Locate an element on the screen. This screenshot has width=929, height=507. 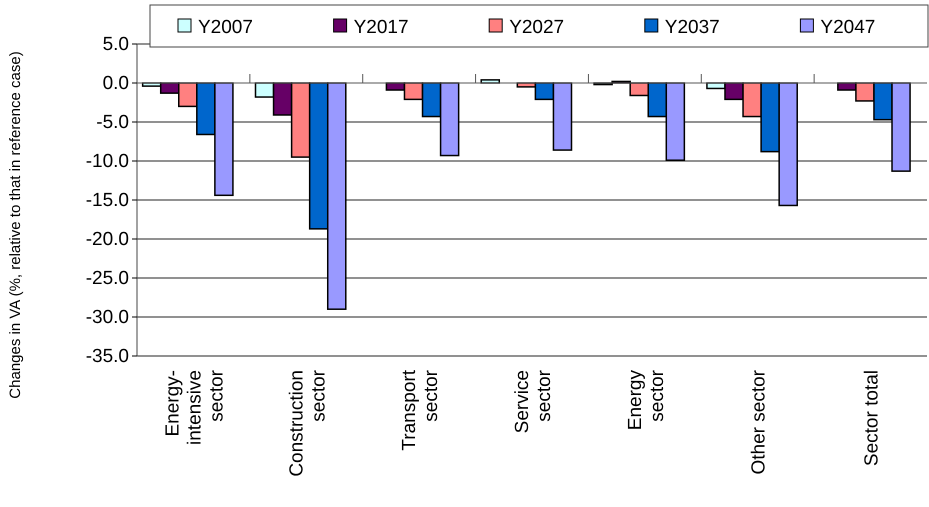
legend-label: Y2007 is located at coordinates (225, 27).